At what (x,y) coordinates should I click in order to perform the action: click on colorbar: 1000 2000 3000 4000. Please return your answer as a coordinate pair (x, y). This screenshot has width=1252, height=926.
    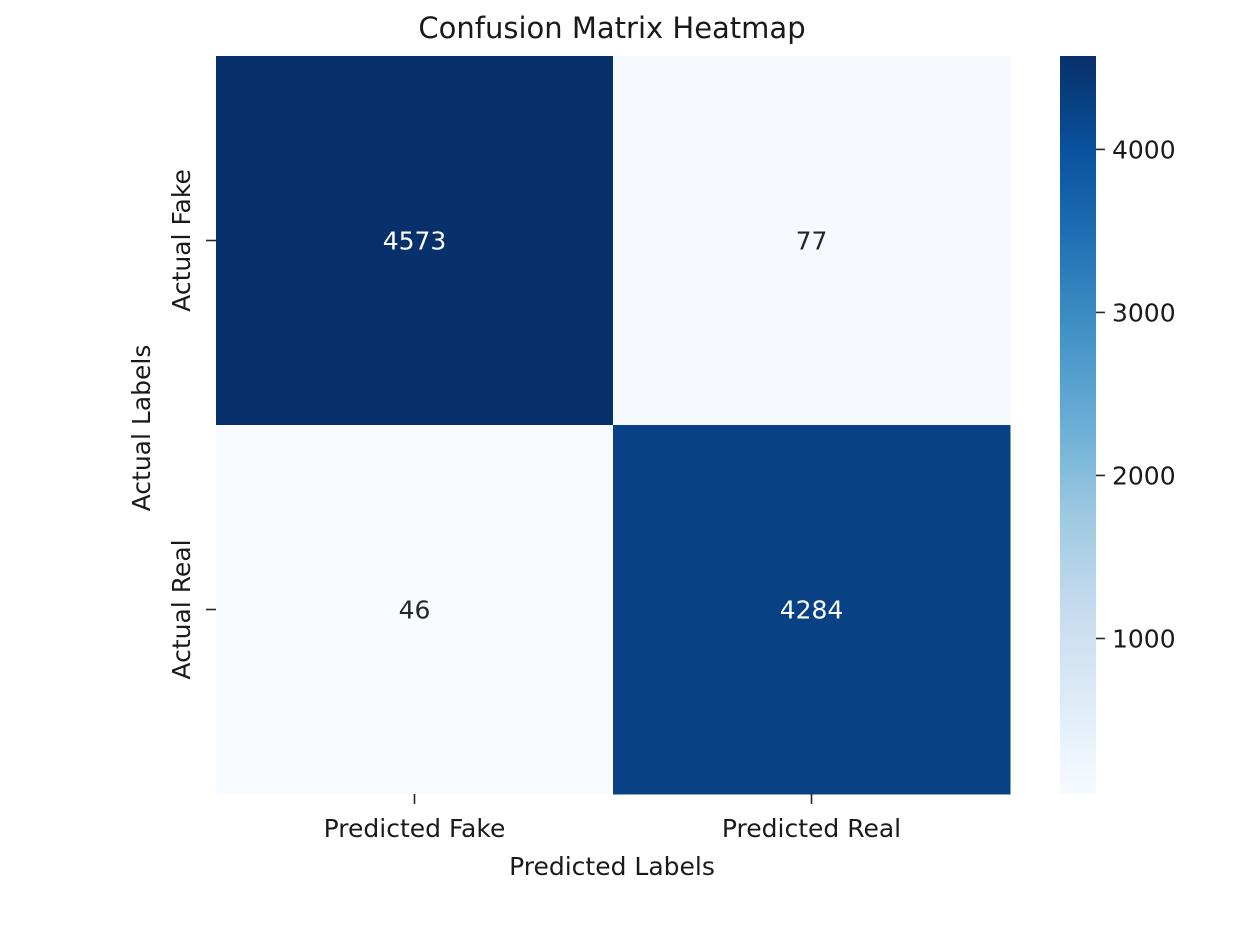
    Looking at the image, I should click on (1118, 425).